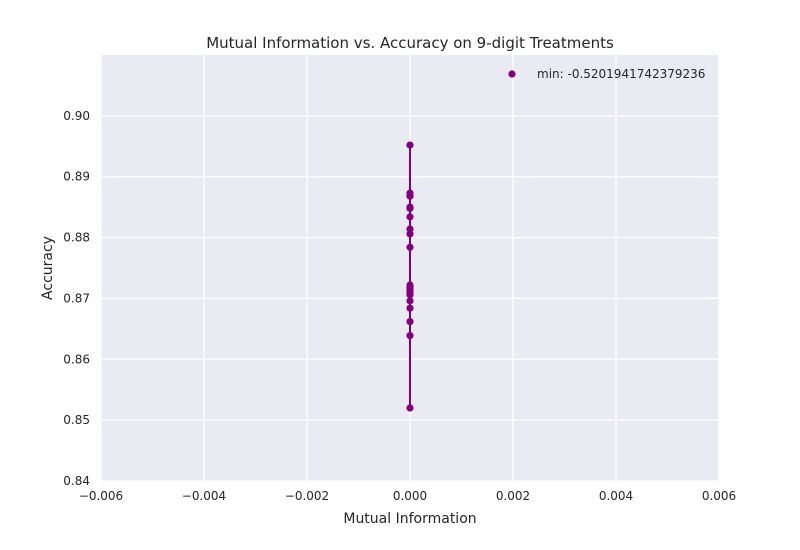 The height and width of the screenshot is (550, 800). Describe the element at coordinates (48, 268) in the screenshot. I see `y-axis-label: Accuracy` at that location.